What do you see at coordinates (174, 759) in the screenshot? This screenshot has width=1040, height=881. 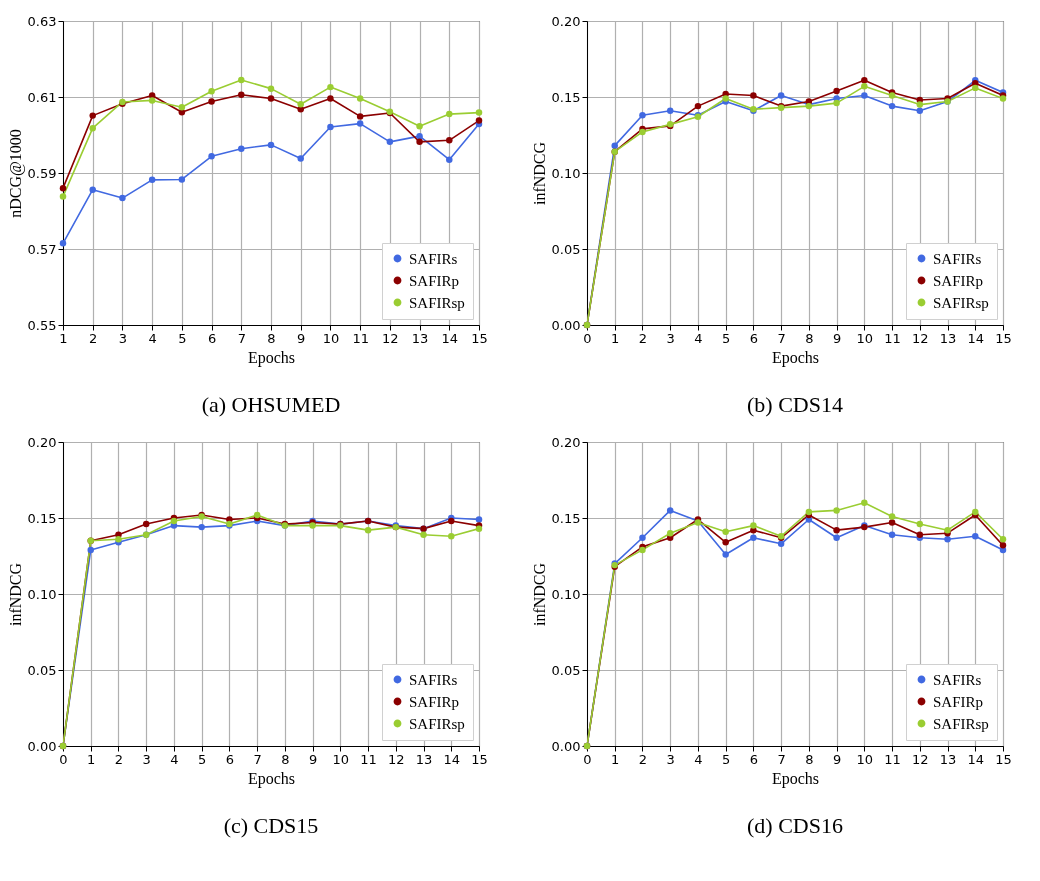 I see `x-tick-label: 4` at bounding box center [174, 759].